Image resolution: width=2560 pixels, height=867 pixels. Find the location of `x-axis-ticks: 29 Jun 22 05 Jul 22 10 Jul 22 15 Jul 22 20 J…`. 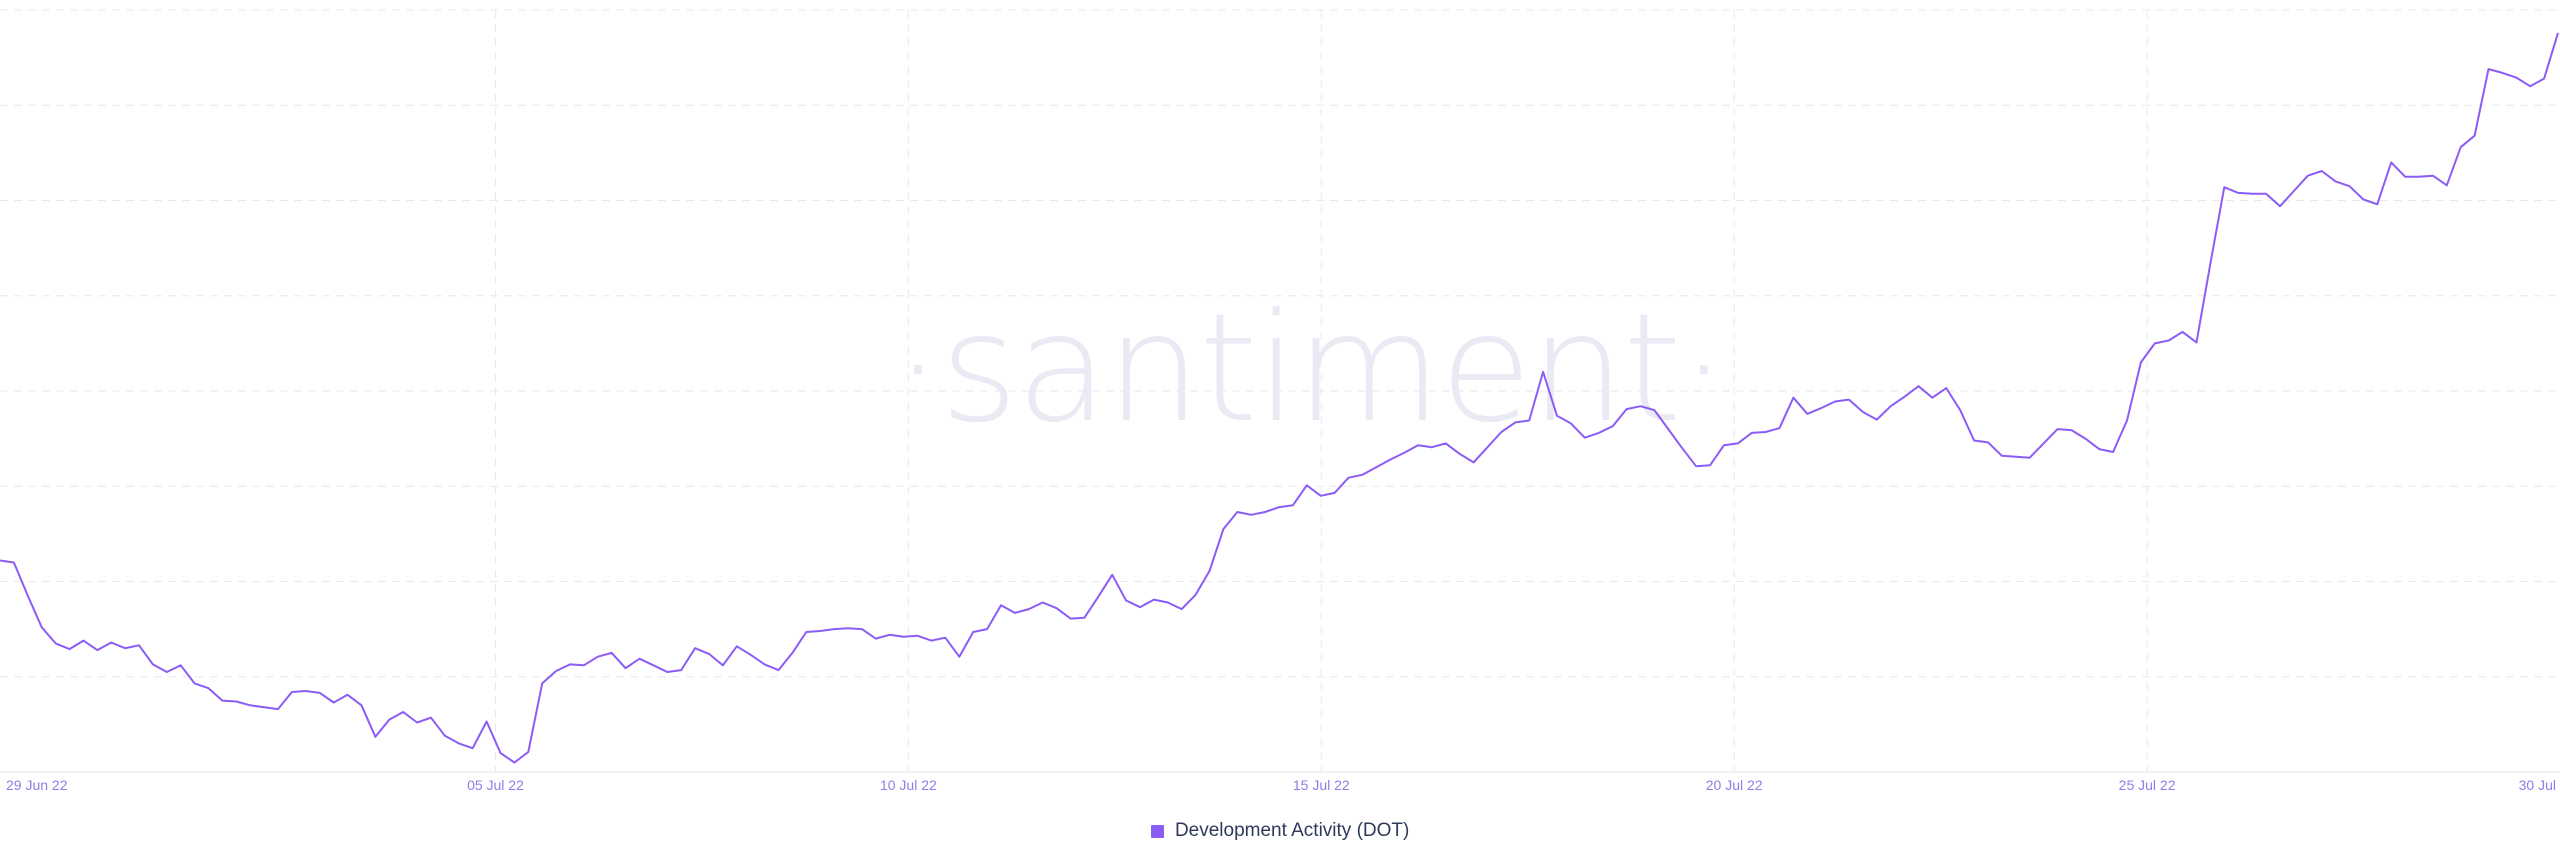

x-axis-ticks: 29 Jun 22 05 Jul 22 10 Jul 22 15 Jul 22 20 J… is located at coordinates (1281, 785).